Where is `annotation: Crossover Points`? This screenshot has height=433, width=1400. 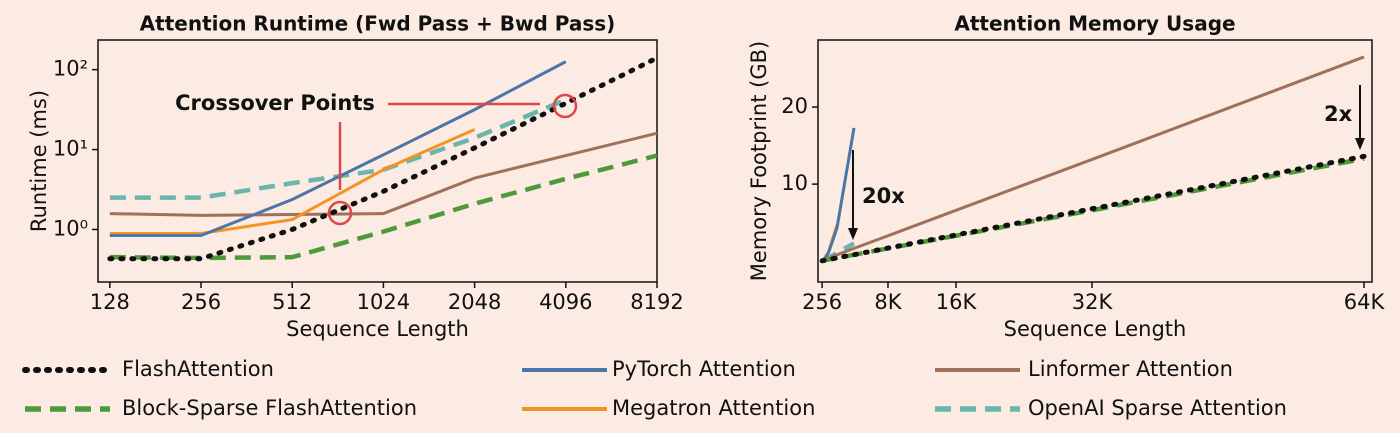 annotation: Crossover Points is located at coordinates (275, 103).